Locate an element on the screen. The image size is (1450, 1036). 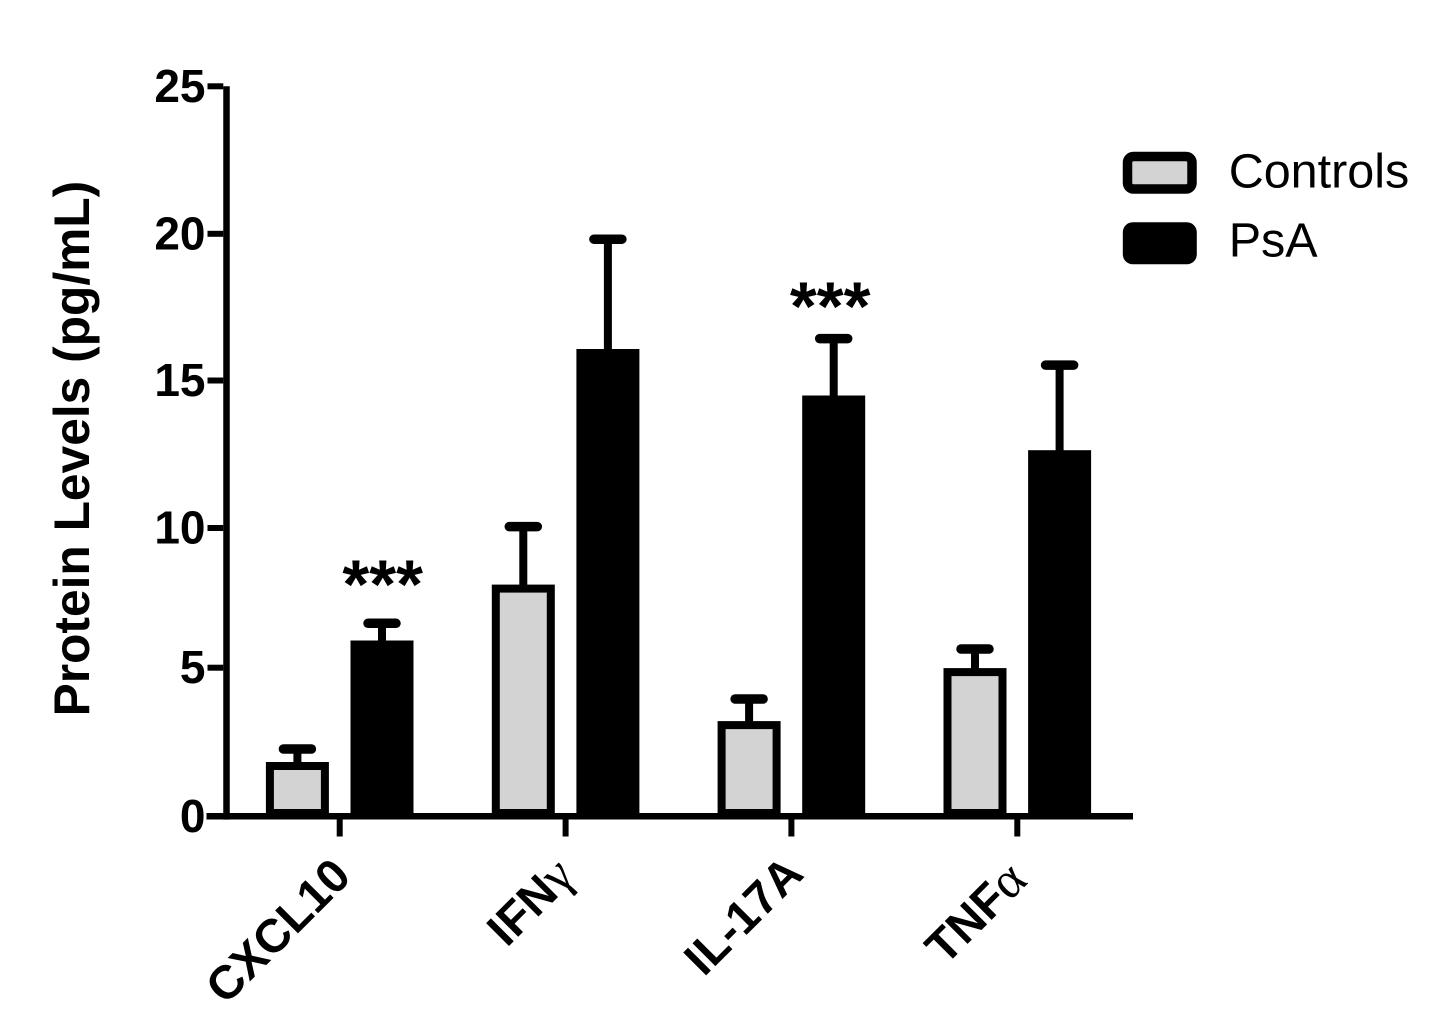
svg-text: Controls is located at coordinates (1319, 172).